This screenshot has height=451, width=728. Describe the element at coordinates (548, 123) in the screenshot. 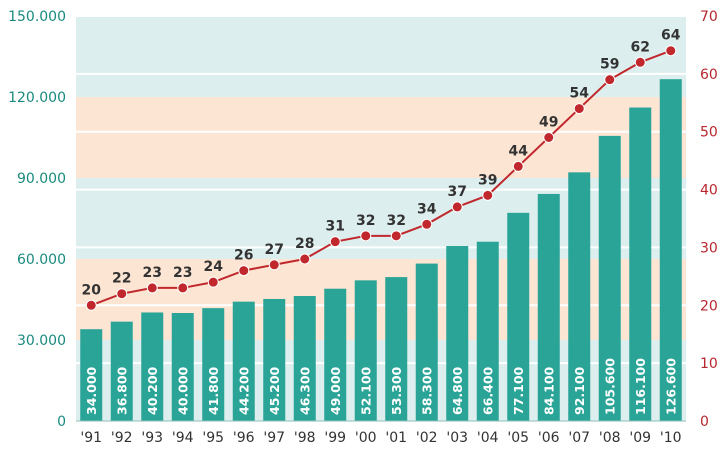

I see `point-value-label: 49` at that location.